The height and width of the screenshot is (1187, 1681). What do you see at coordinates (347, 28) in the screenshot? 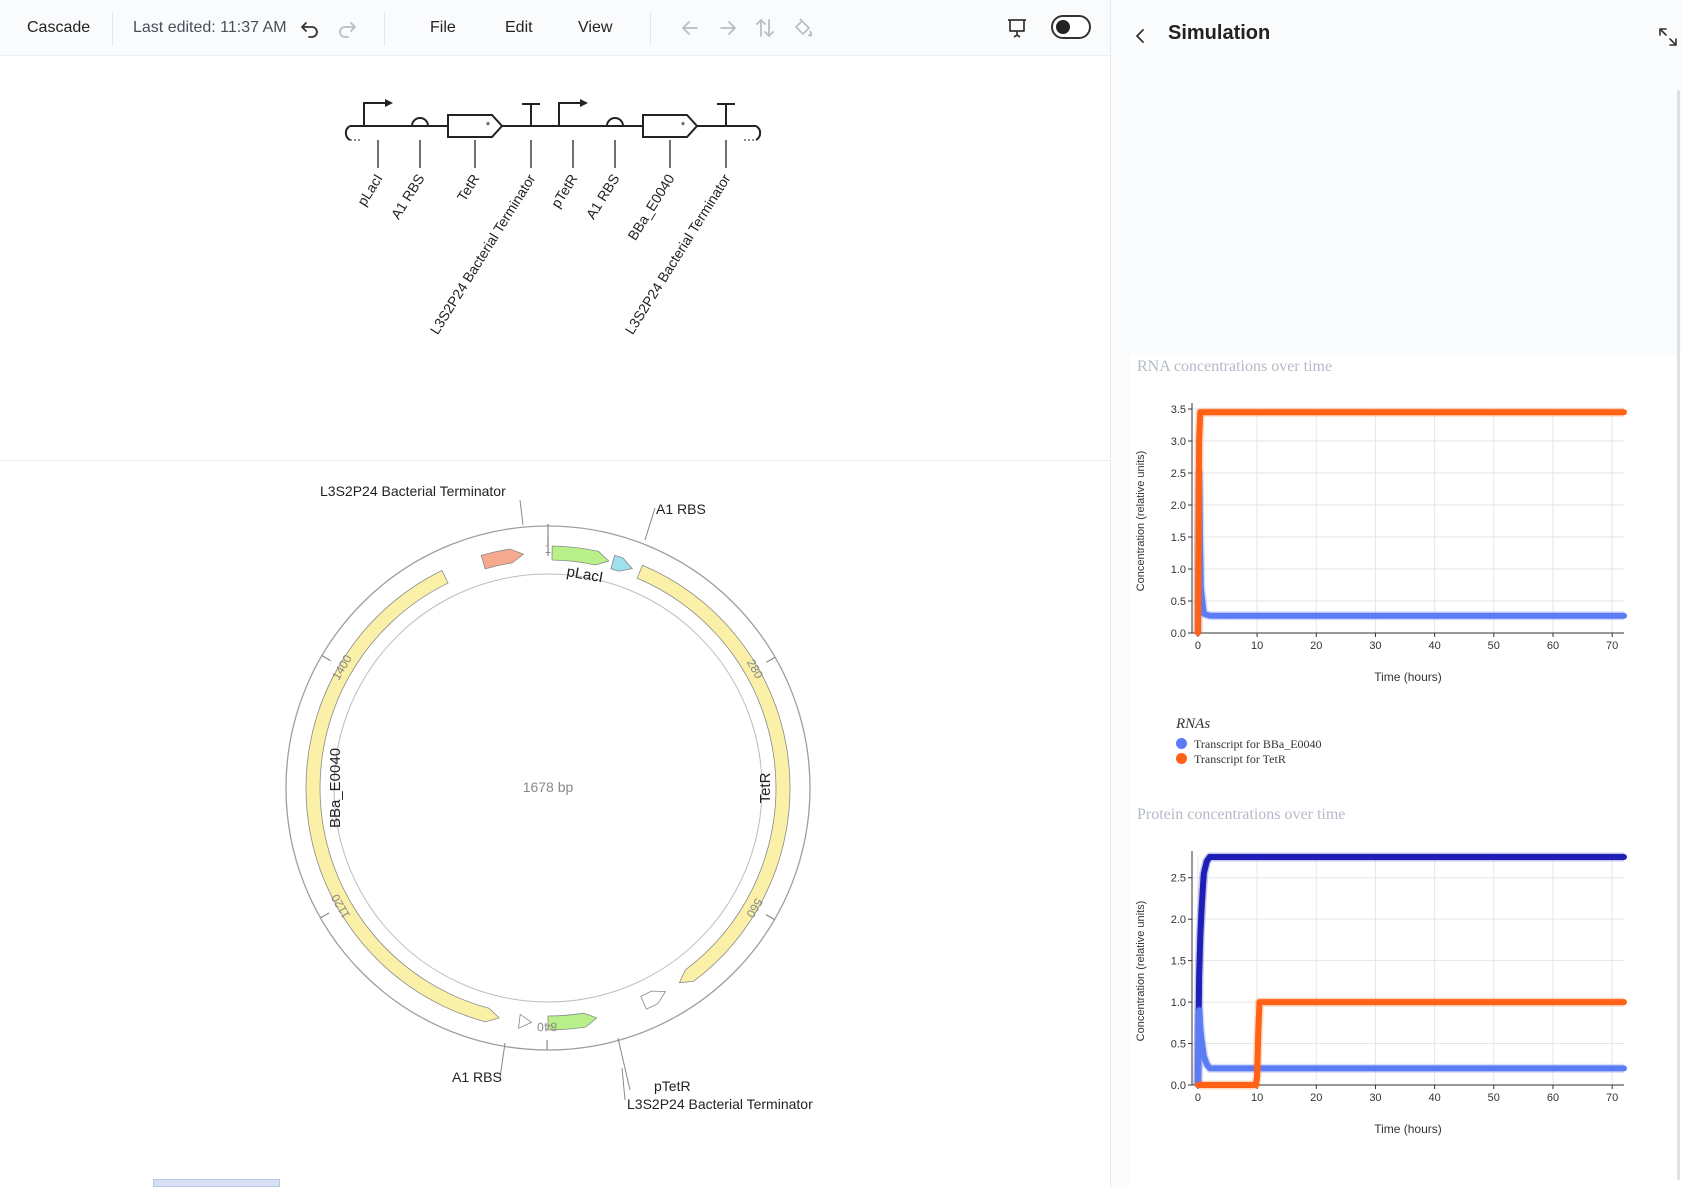
I see `redo-icon` at bounding box center [347, 28].